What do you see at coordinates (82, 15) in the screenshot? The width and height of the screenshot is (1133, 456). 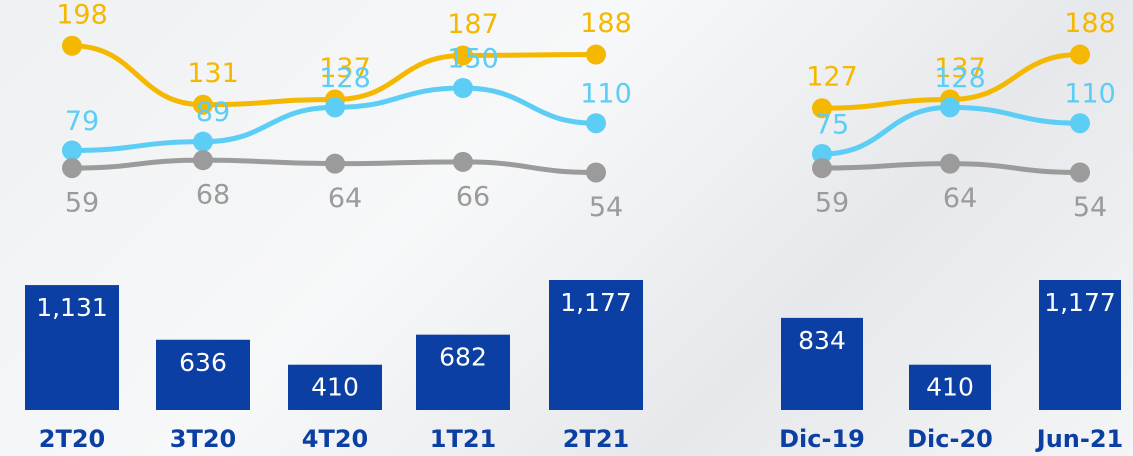 I see `data-label: 198` at bounding box center [82, 15].